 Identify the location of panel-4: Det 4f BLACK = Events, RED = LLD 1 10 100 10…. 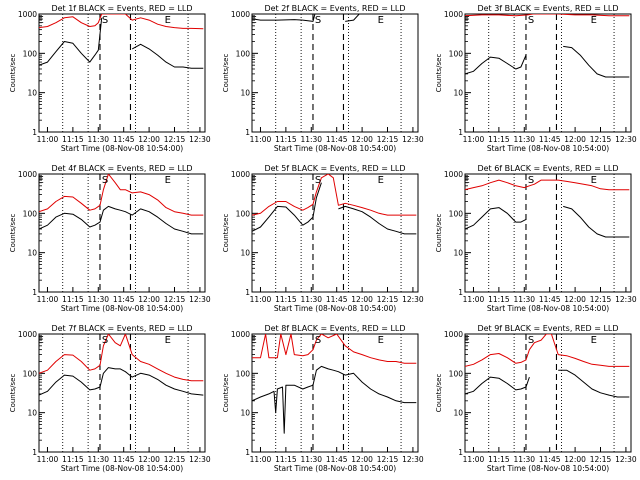
(110, 238).